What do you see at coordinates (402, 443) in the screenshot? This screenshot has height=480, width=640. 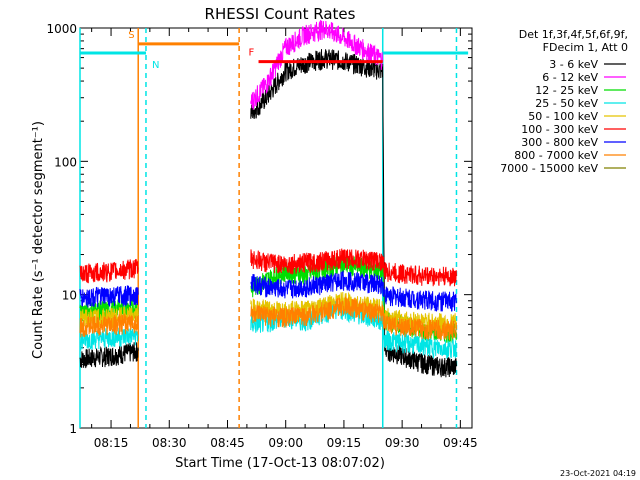 I see `x-tick-label: 09:30` at bounding box center [402, 443].